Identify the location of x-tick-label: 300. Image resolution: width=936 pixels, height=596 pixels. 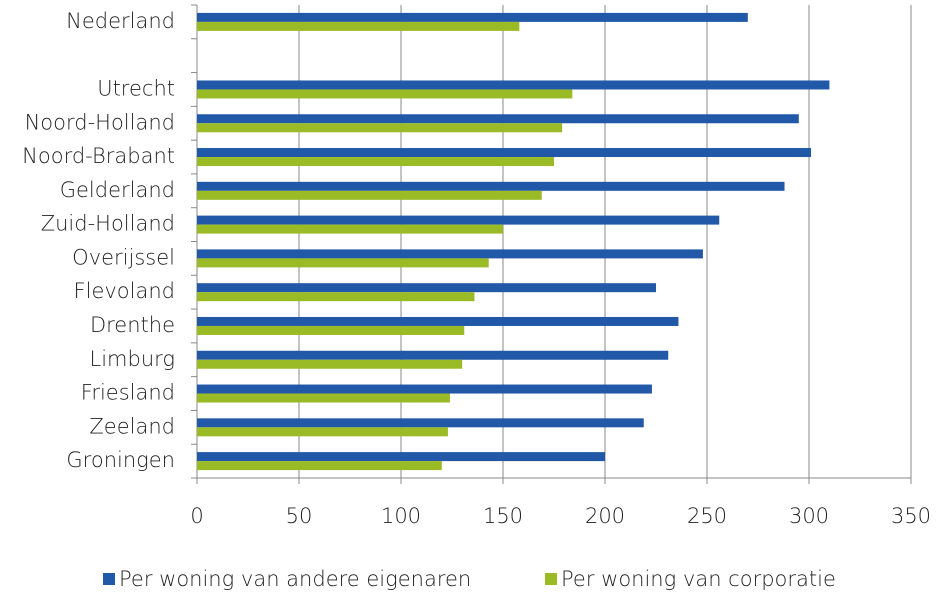
(809, 516).